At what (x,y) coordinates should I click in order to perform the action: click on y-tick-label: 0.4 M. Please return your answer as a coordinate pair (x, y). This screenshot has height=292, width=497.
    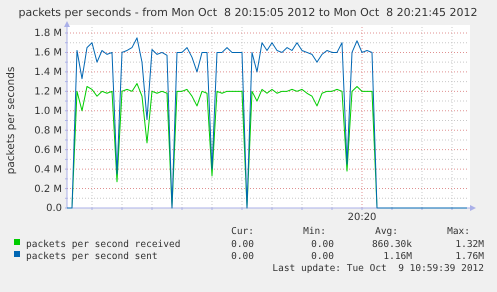
    Looking at the image, I should click on (48, 170).